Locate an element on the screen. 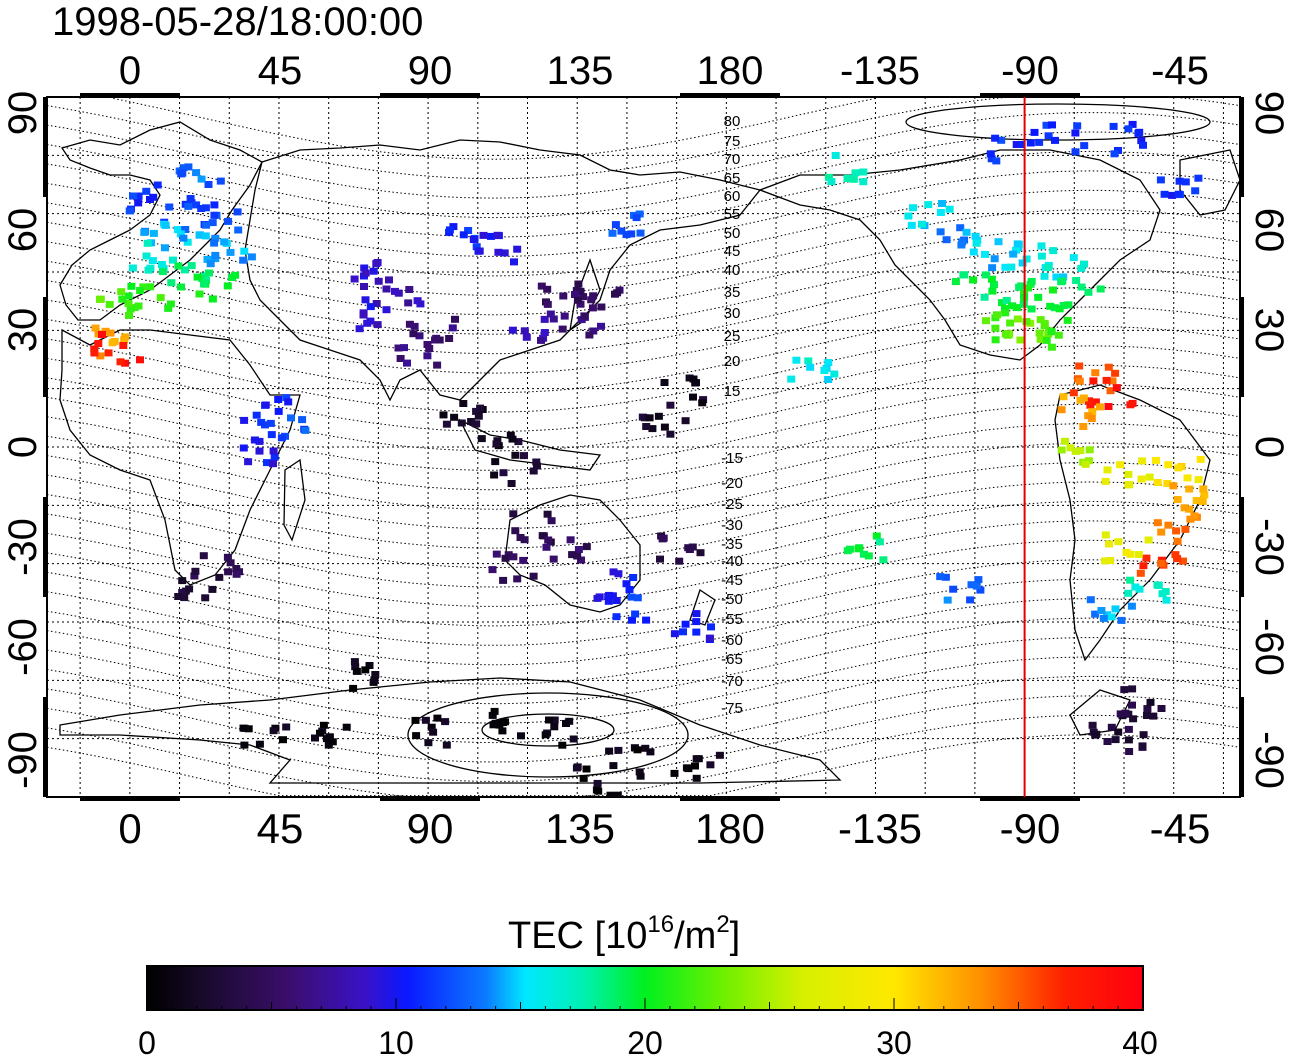 This screenshot has width=1292, height=1057. contour-label: 75 is located at coordinates (732, 141).